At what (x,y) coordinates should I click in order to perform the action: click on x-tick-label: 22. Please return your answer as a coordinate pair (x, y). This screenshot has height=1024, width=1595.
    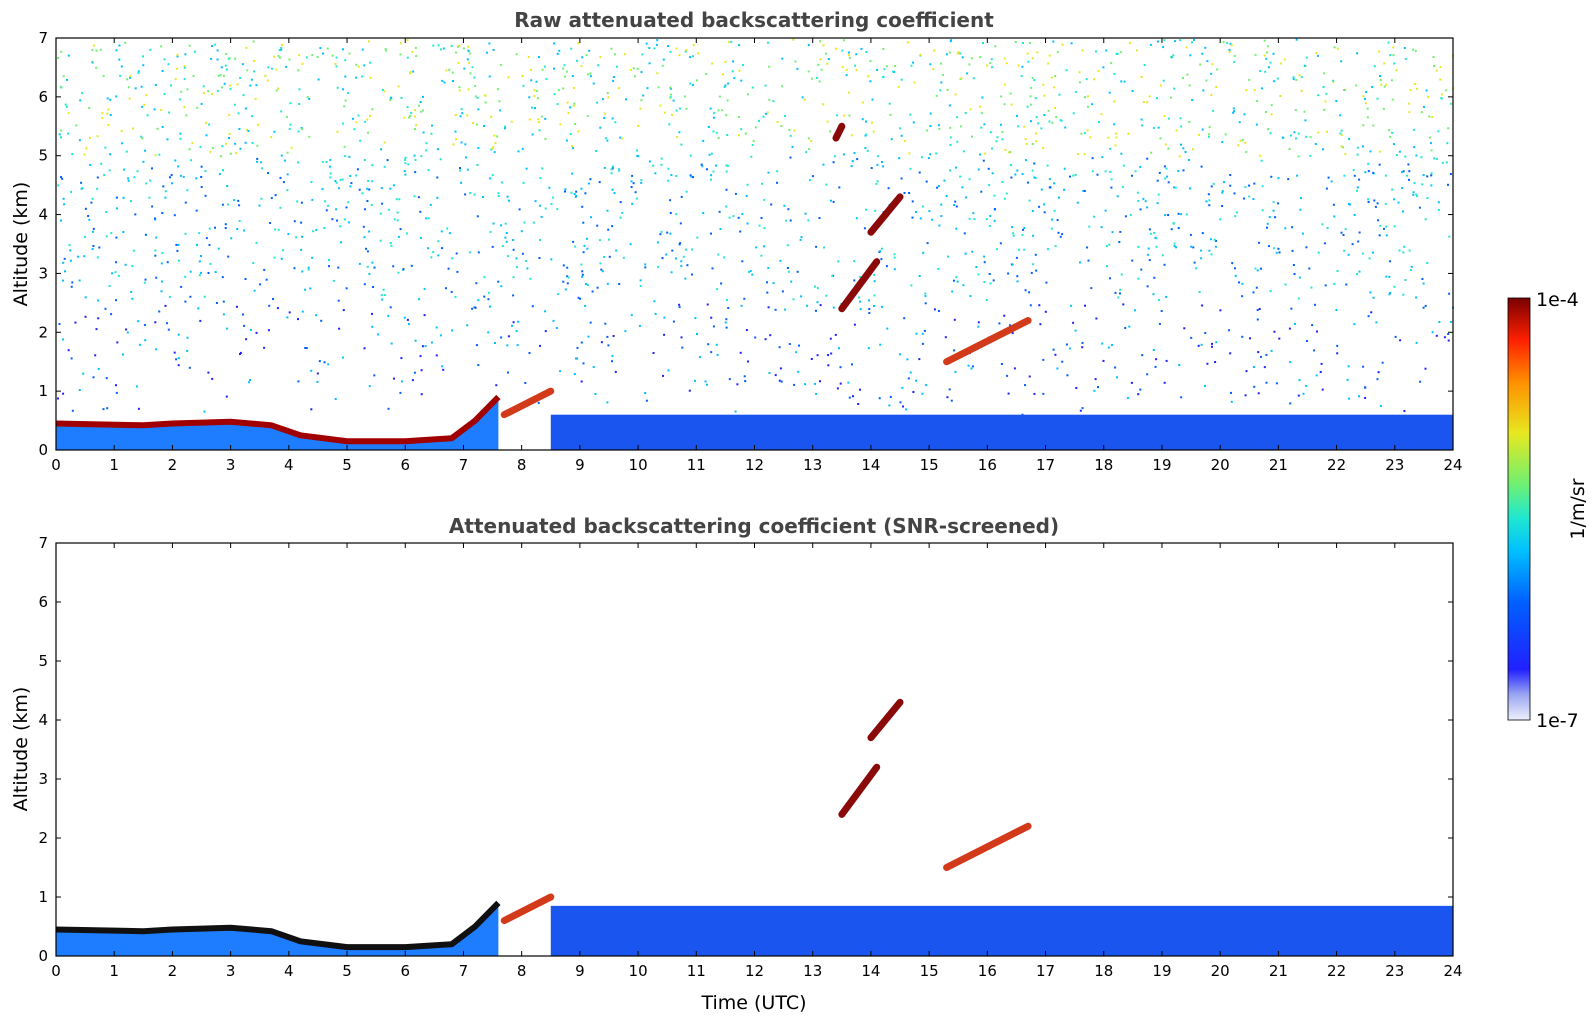
    Looking at the image, I should click on (1336, 971).